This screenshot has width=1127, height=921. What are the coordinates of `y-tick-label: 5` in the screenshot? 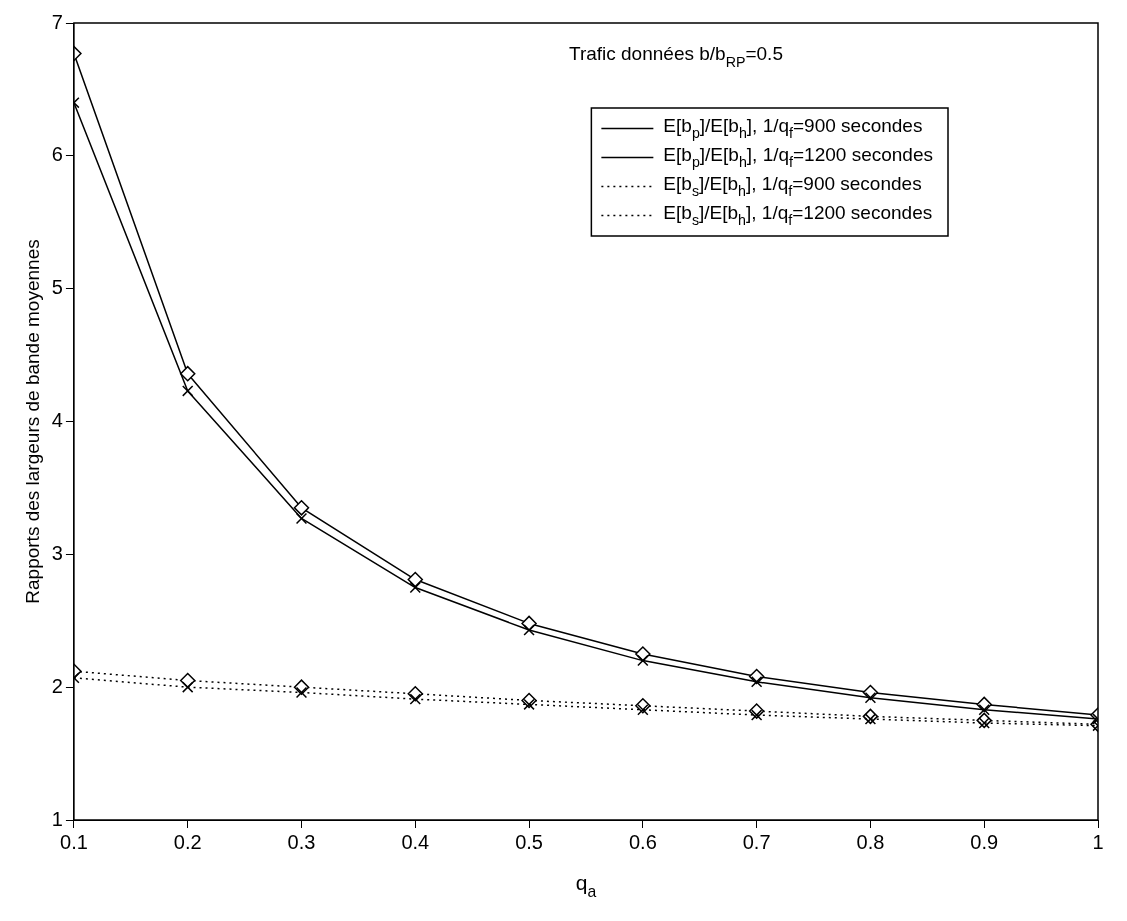 It's located at (57, 287).